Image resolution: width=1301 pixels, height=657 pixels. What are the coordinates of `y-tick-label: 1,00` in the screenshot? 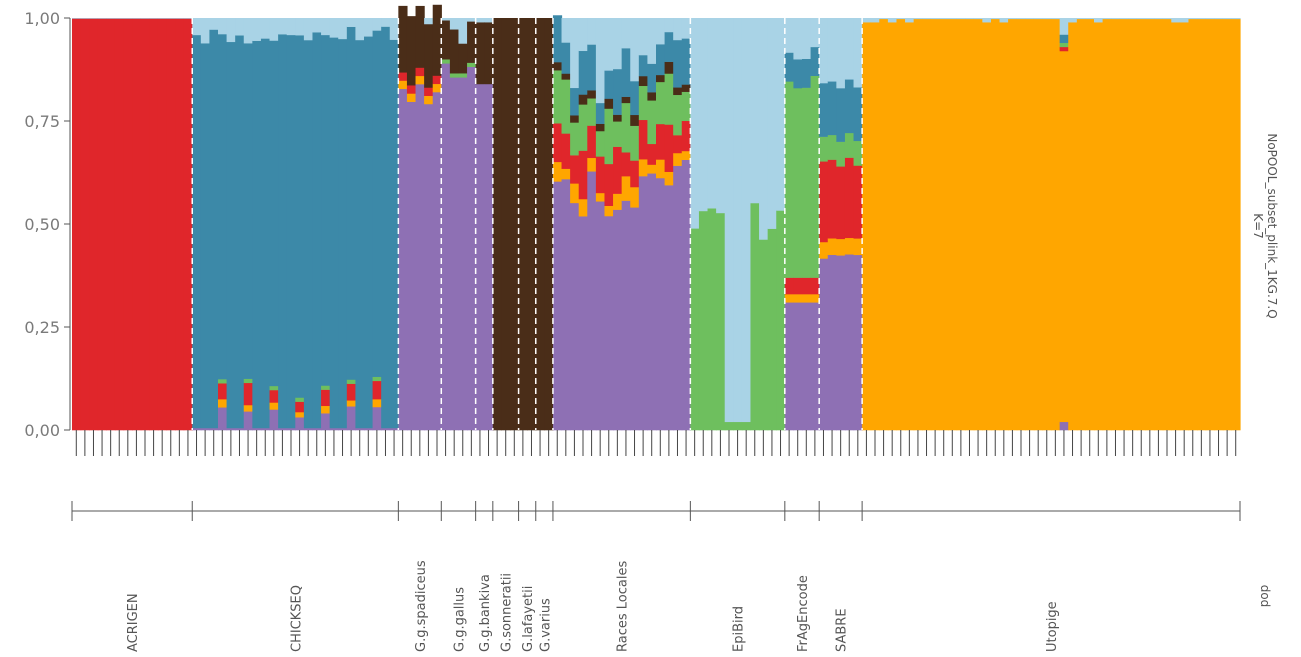 It's located at (42, 18).